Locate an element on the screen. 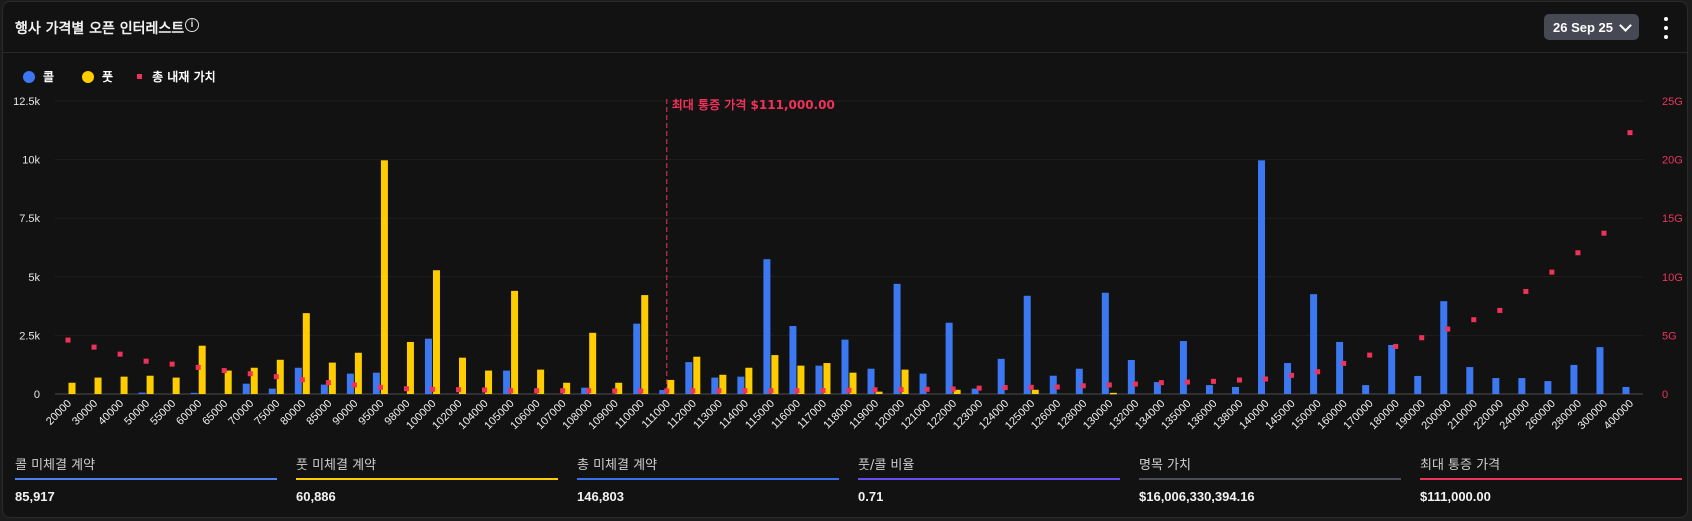  legend-item-put: 풋 is located at coordinates (97, 76).